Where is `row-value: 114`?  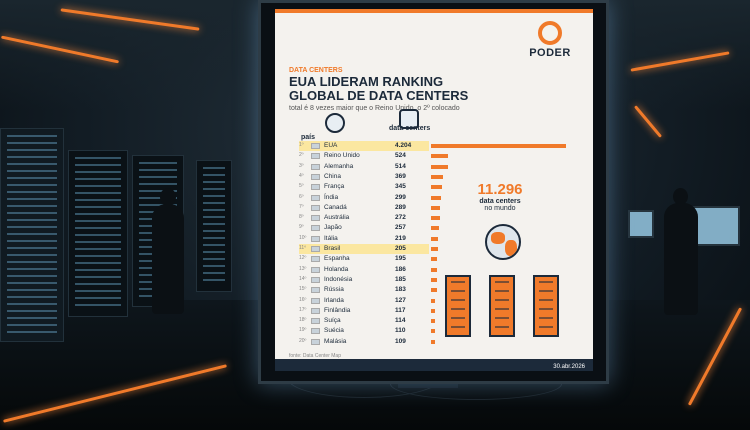
row-value: 114 is located at coordinates (400, 321).